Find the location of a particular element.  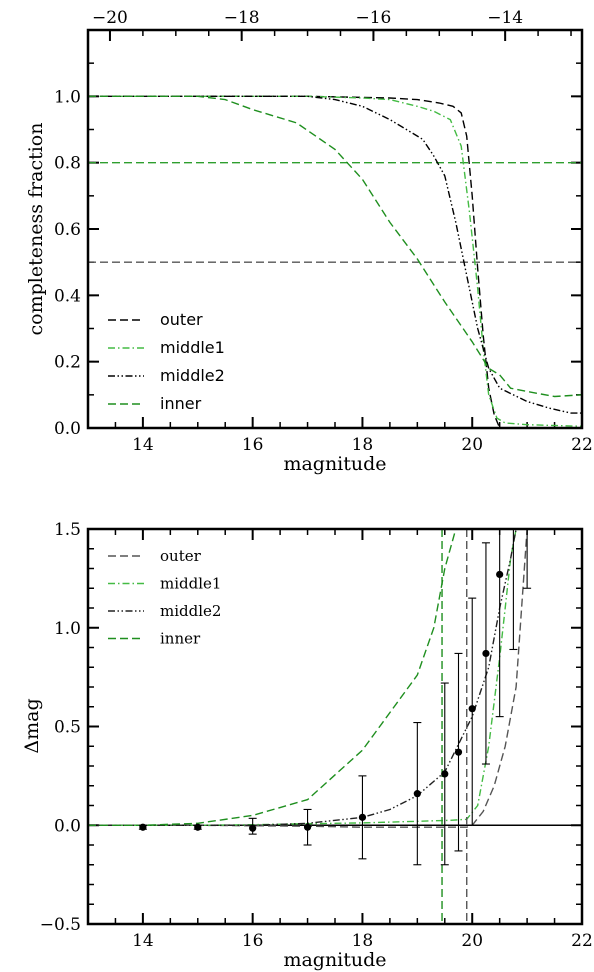

delta-mag-legend: outer middle1 middle2 inner is located at coordinates (164, 597).